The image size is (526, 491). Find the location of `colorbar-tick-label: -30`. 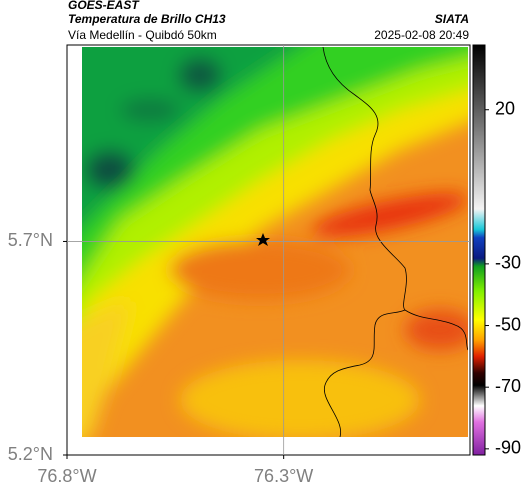

colorbar-tick-label: -30 is located at coordinates (508, 263).